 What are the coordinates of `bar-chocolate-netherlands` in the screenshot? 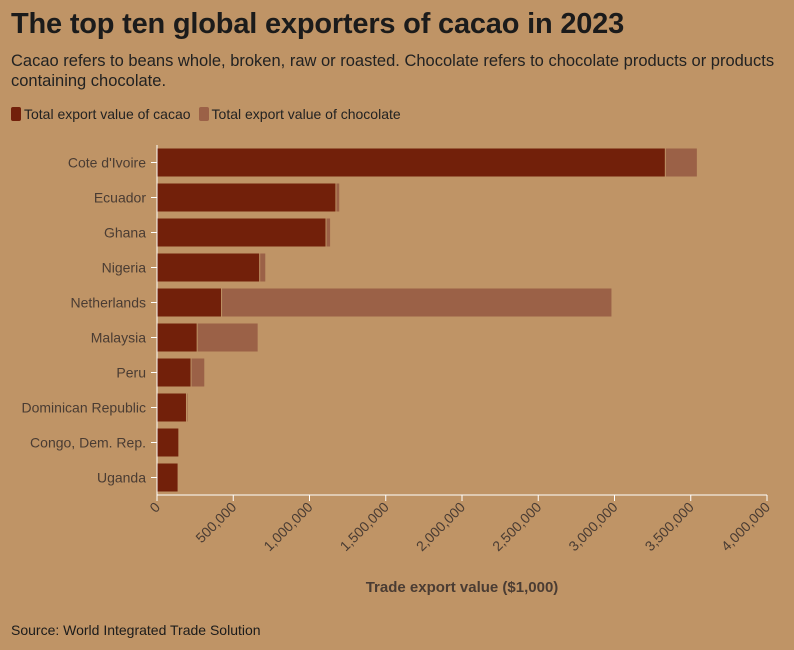 It's located at (417, 302).